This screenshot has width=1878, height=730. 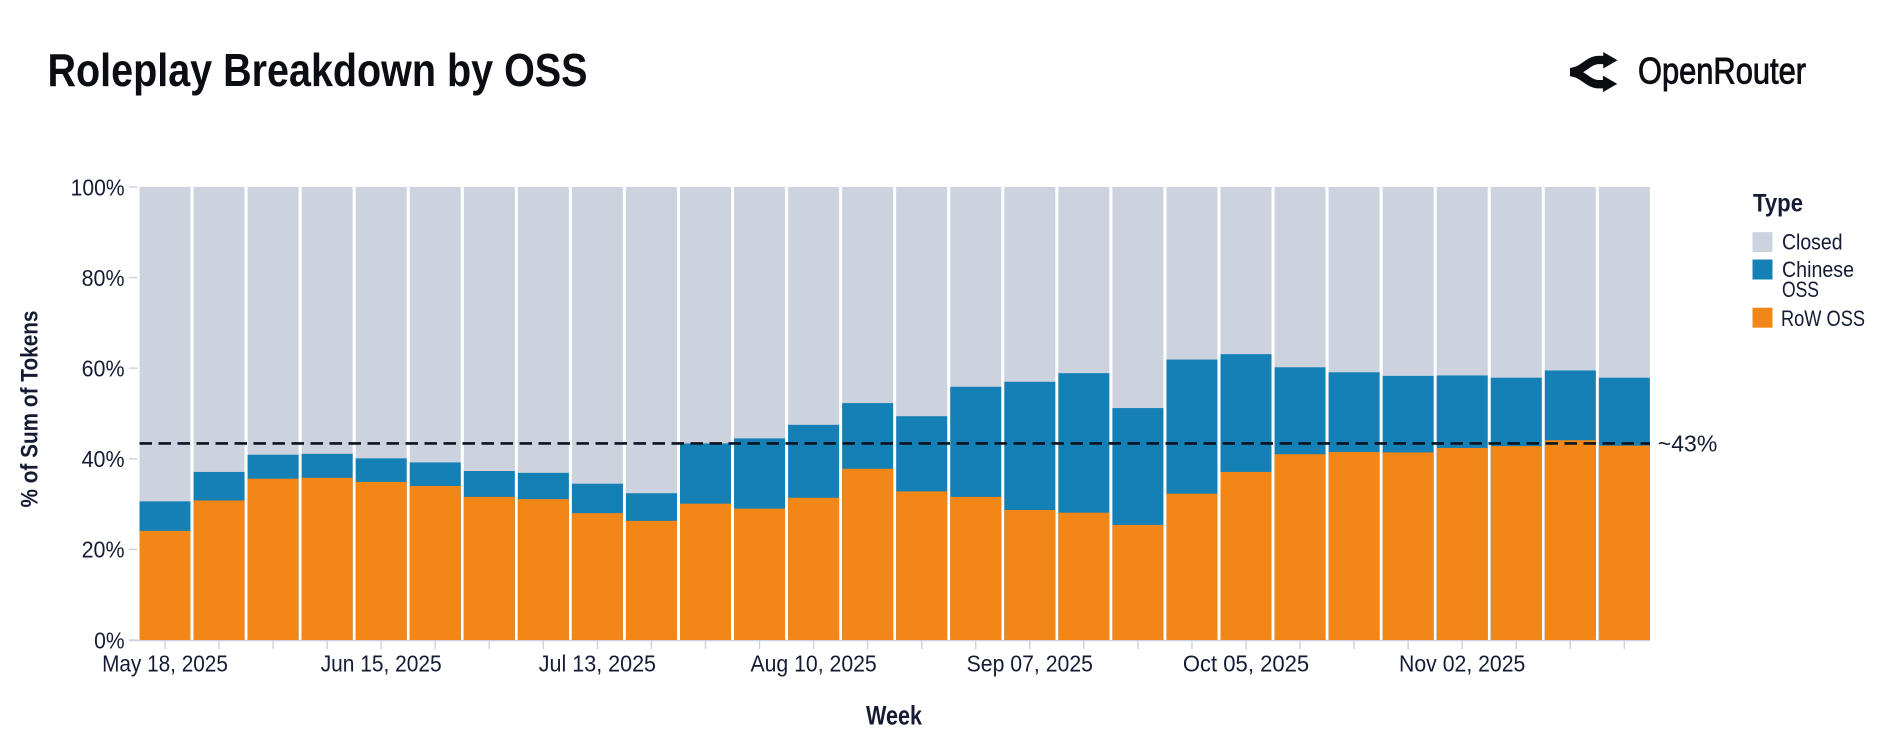 What do you see at coordinates (103, 278) in the screenshot?
I see `svg-text: 80%` at bounding box center [103, 278].